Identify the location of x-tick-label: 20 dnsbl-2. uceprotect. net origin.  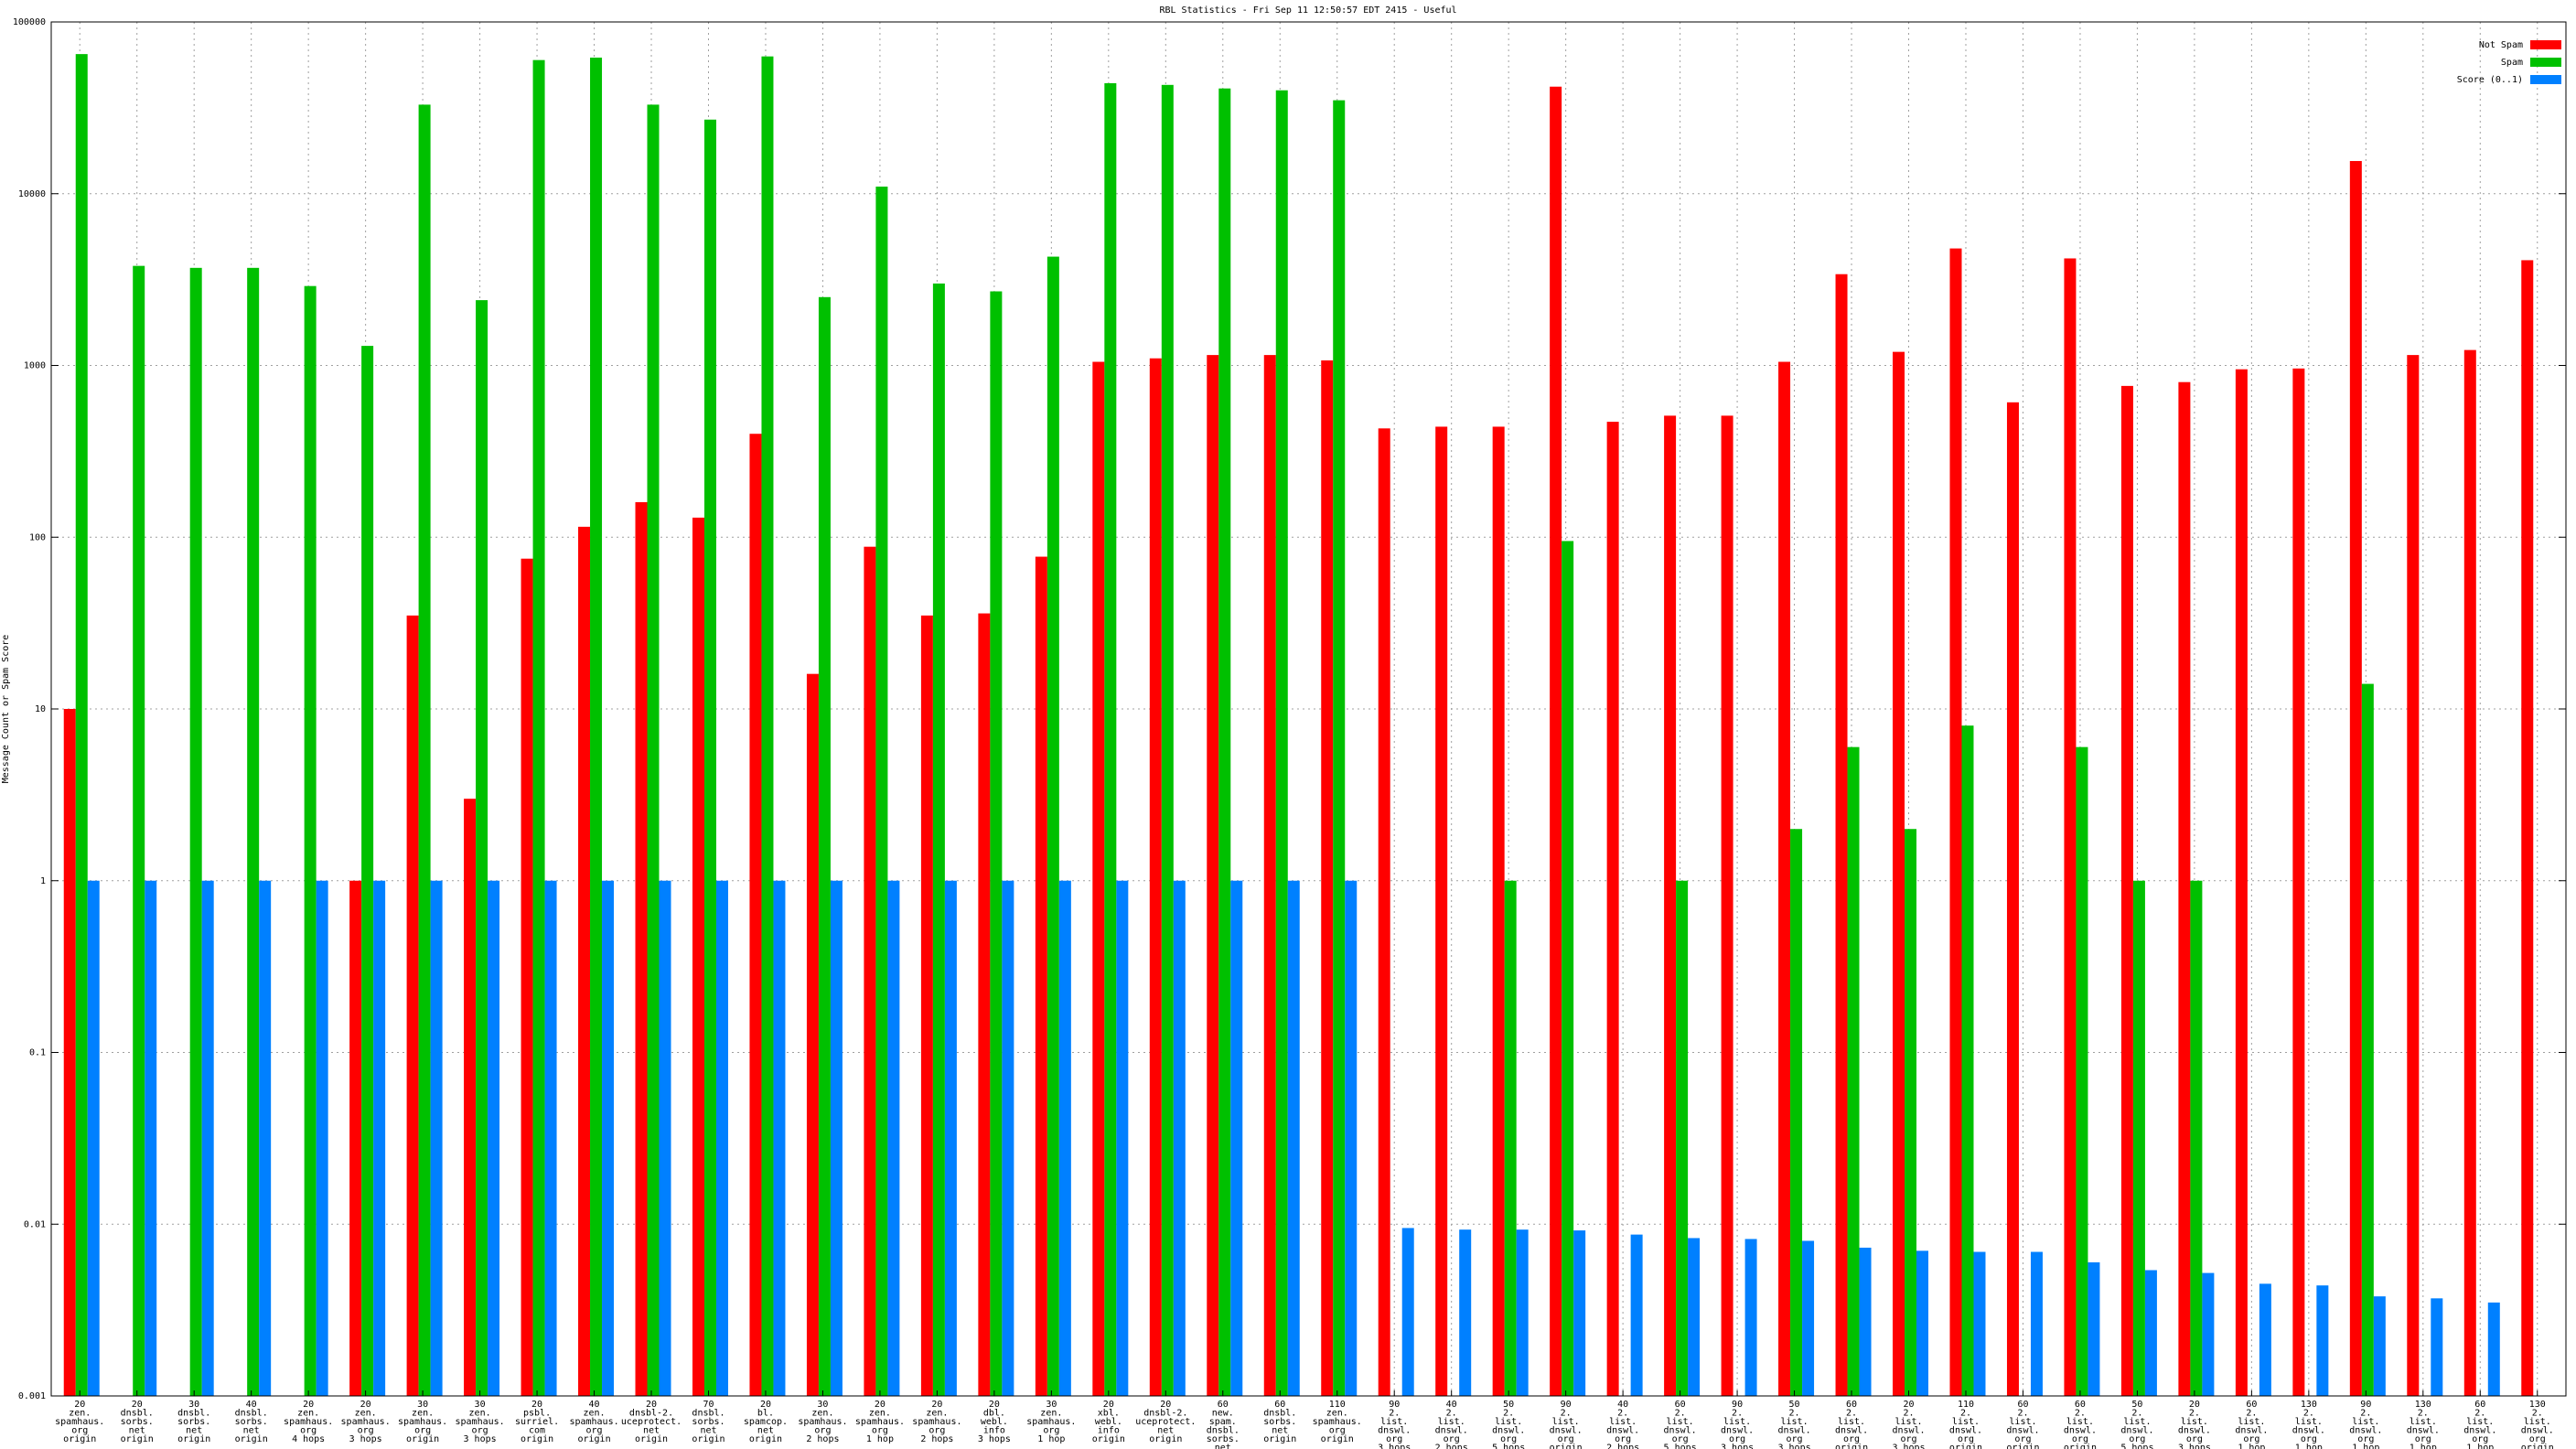
(652, 1422).